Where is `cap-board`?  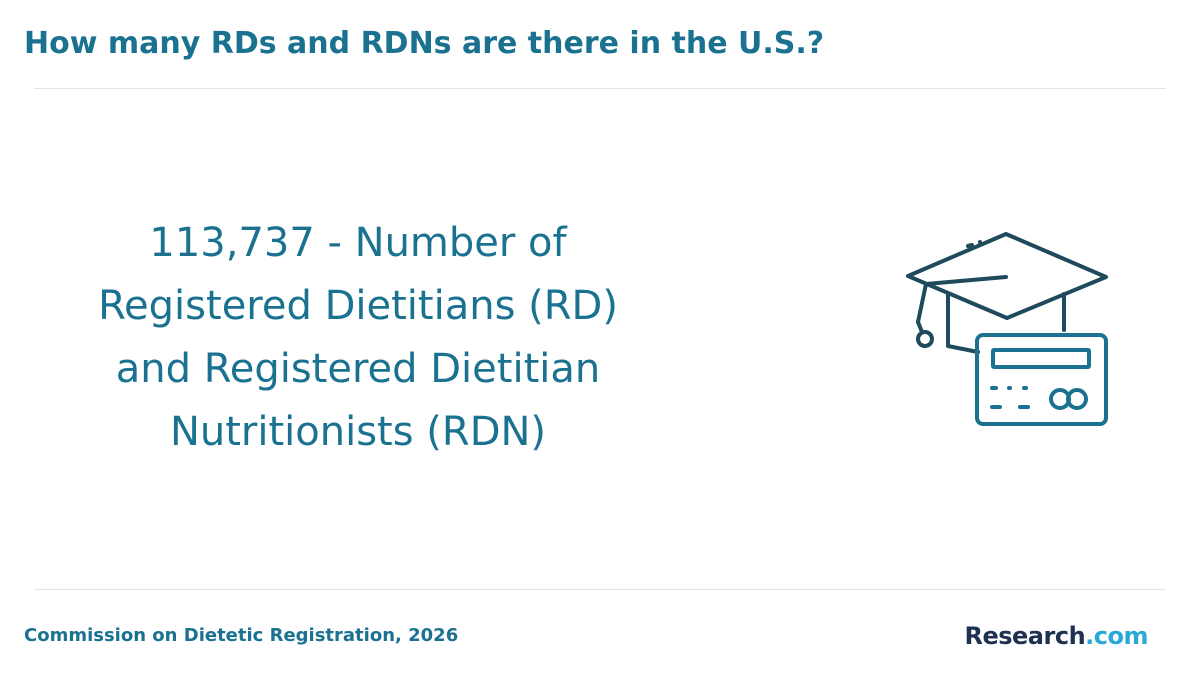 cap-board is located at coordinates (1007, 276).